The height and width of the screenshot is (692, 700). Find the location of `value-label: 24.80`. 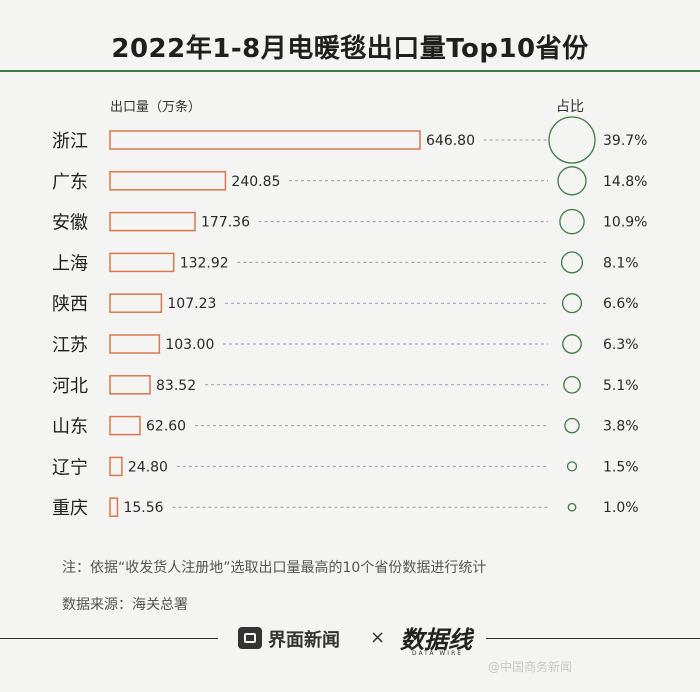

value-label: 24.80 is located at coordinates (148, 467).